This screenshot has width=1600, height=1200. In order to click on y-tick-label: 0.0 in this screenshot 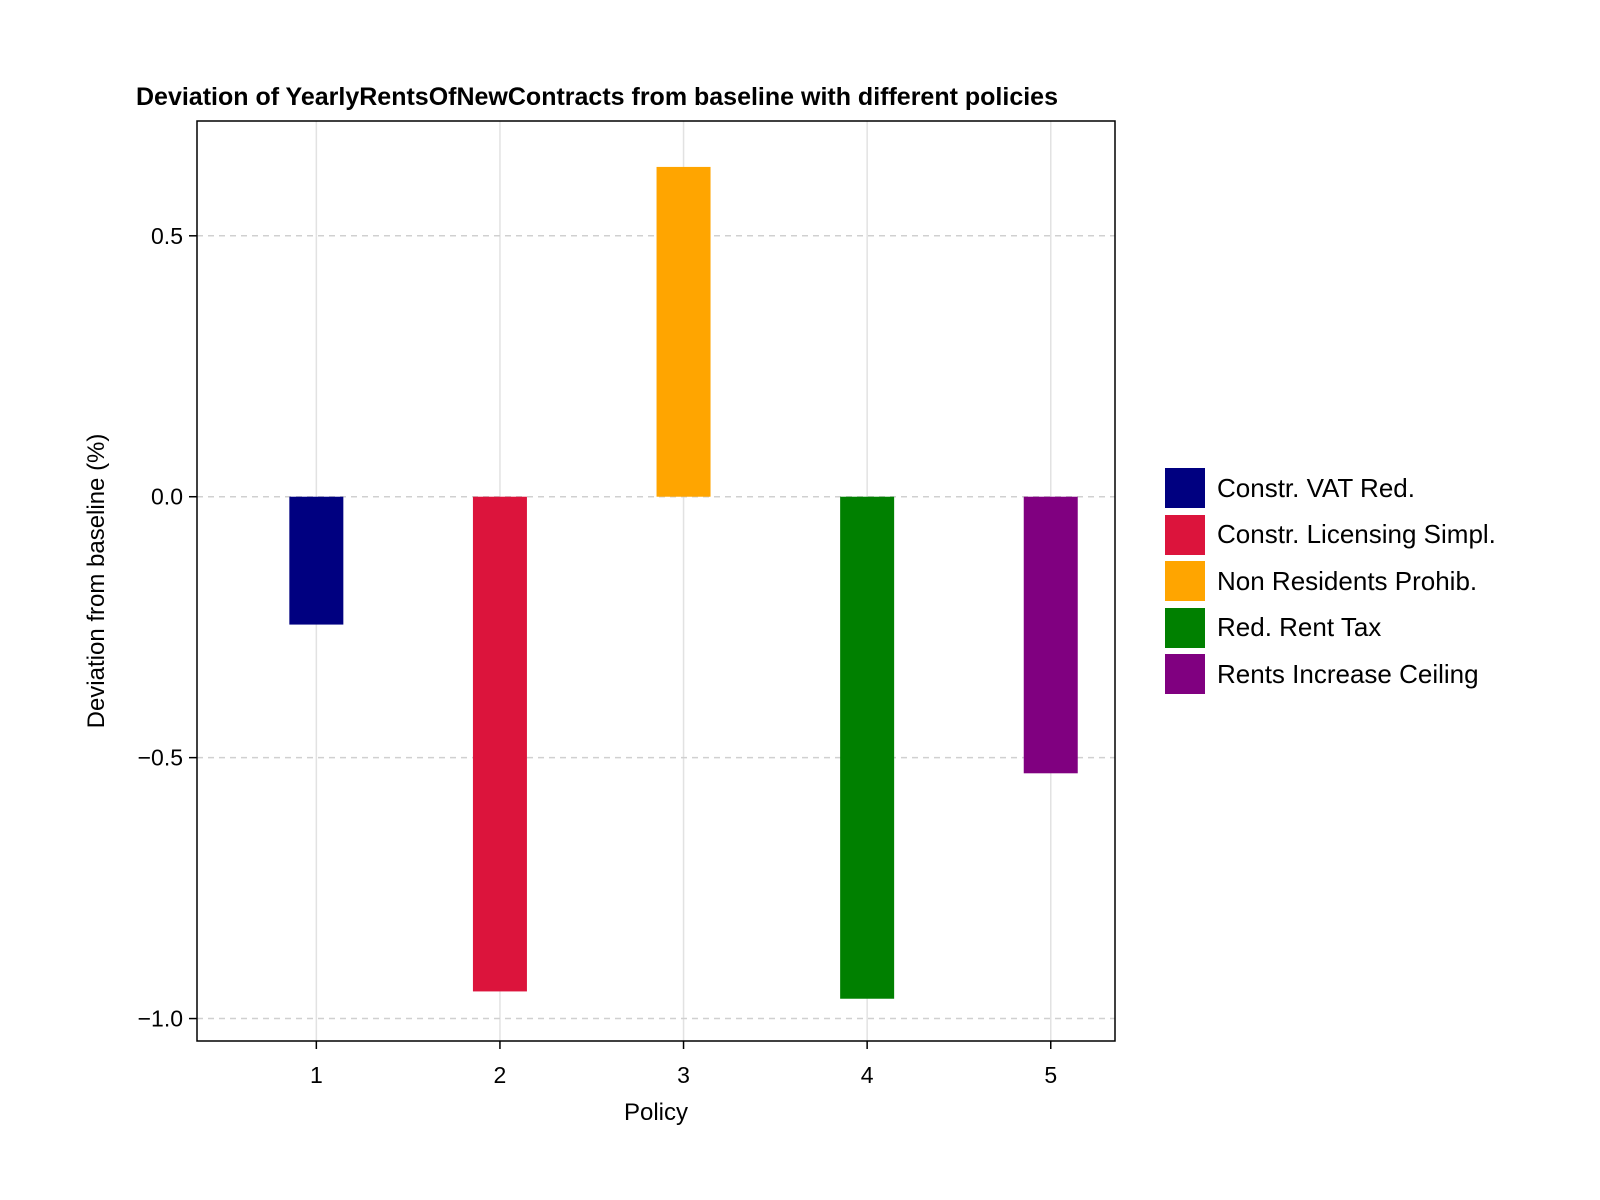, I will do `click(167, 497)`.